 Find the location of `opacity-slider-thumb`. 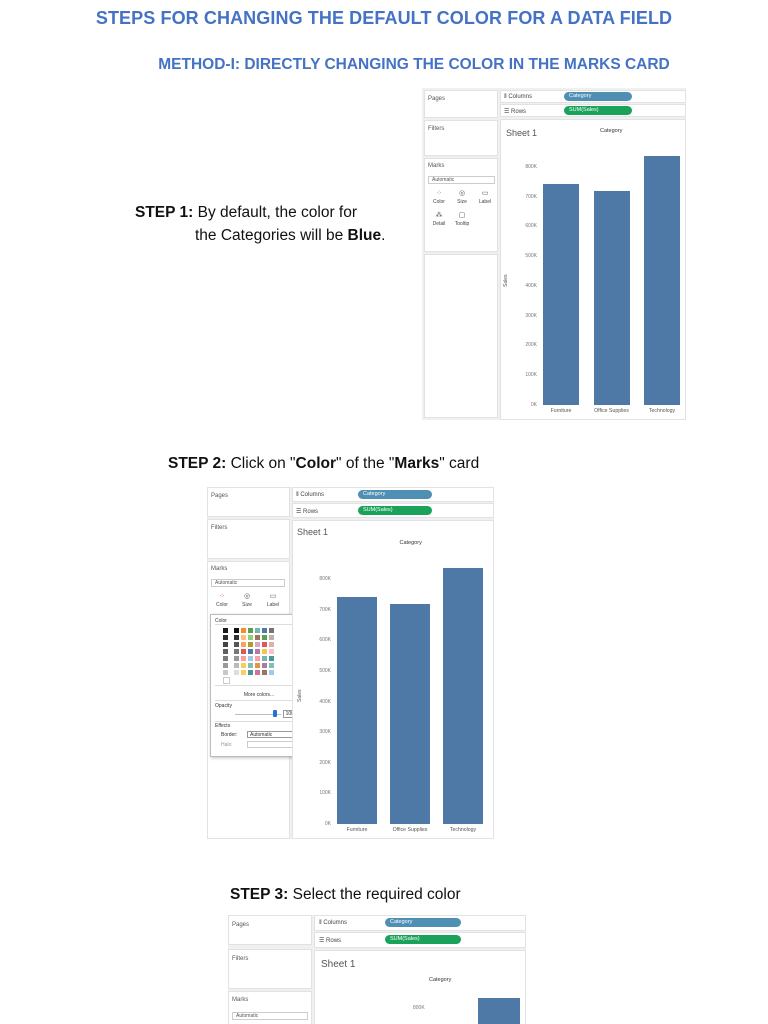

opacity-slider-thumb is located at coordinates (275, 713).